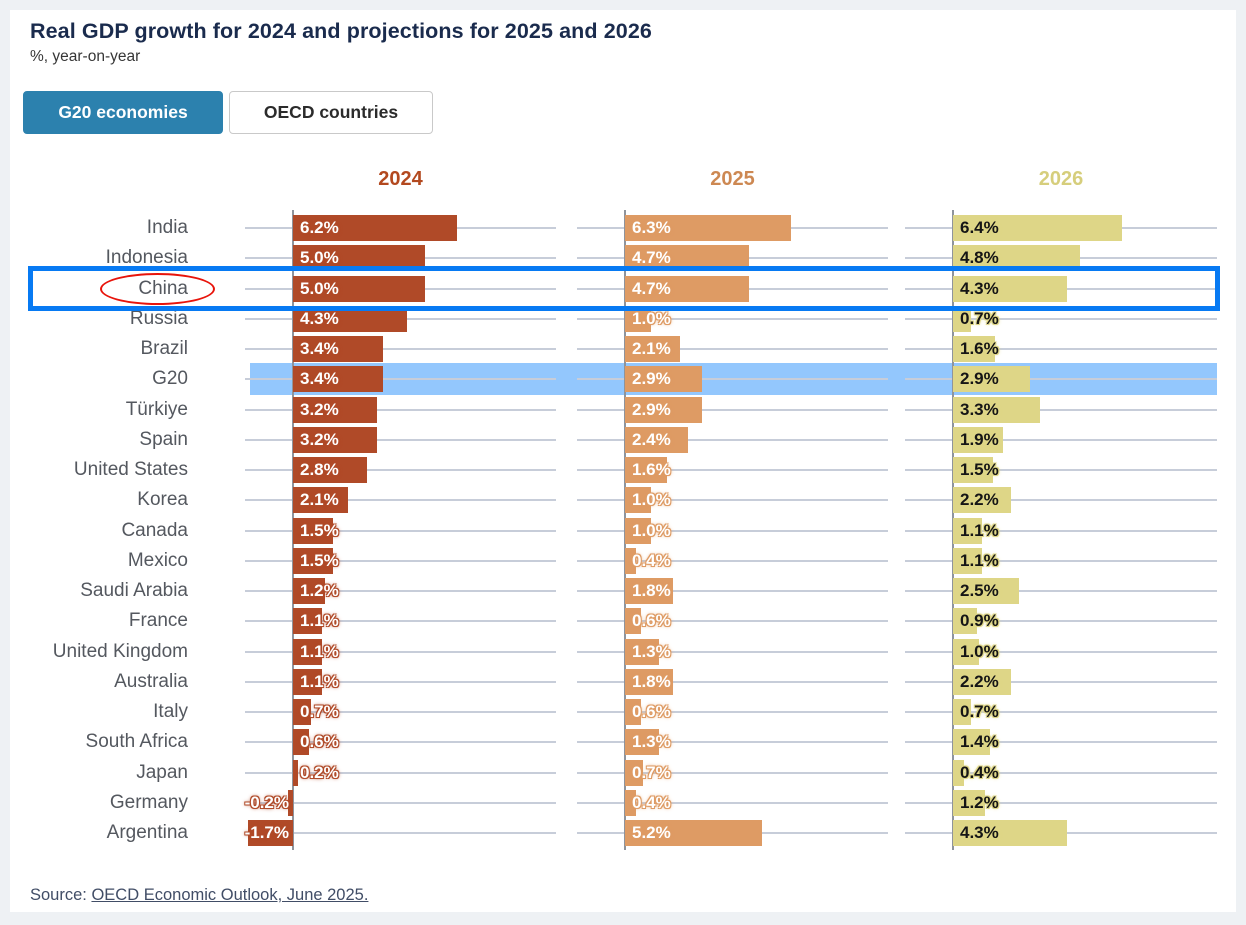  What do you see at coordinates (319, 469) in the screenshot?
I see `value-label-2024-united-states: 2.8%` at bounding box center [319, 469].